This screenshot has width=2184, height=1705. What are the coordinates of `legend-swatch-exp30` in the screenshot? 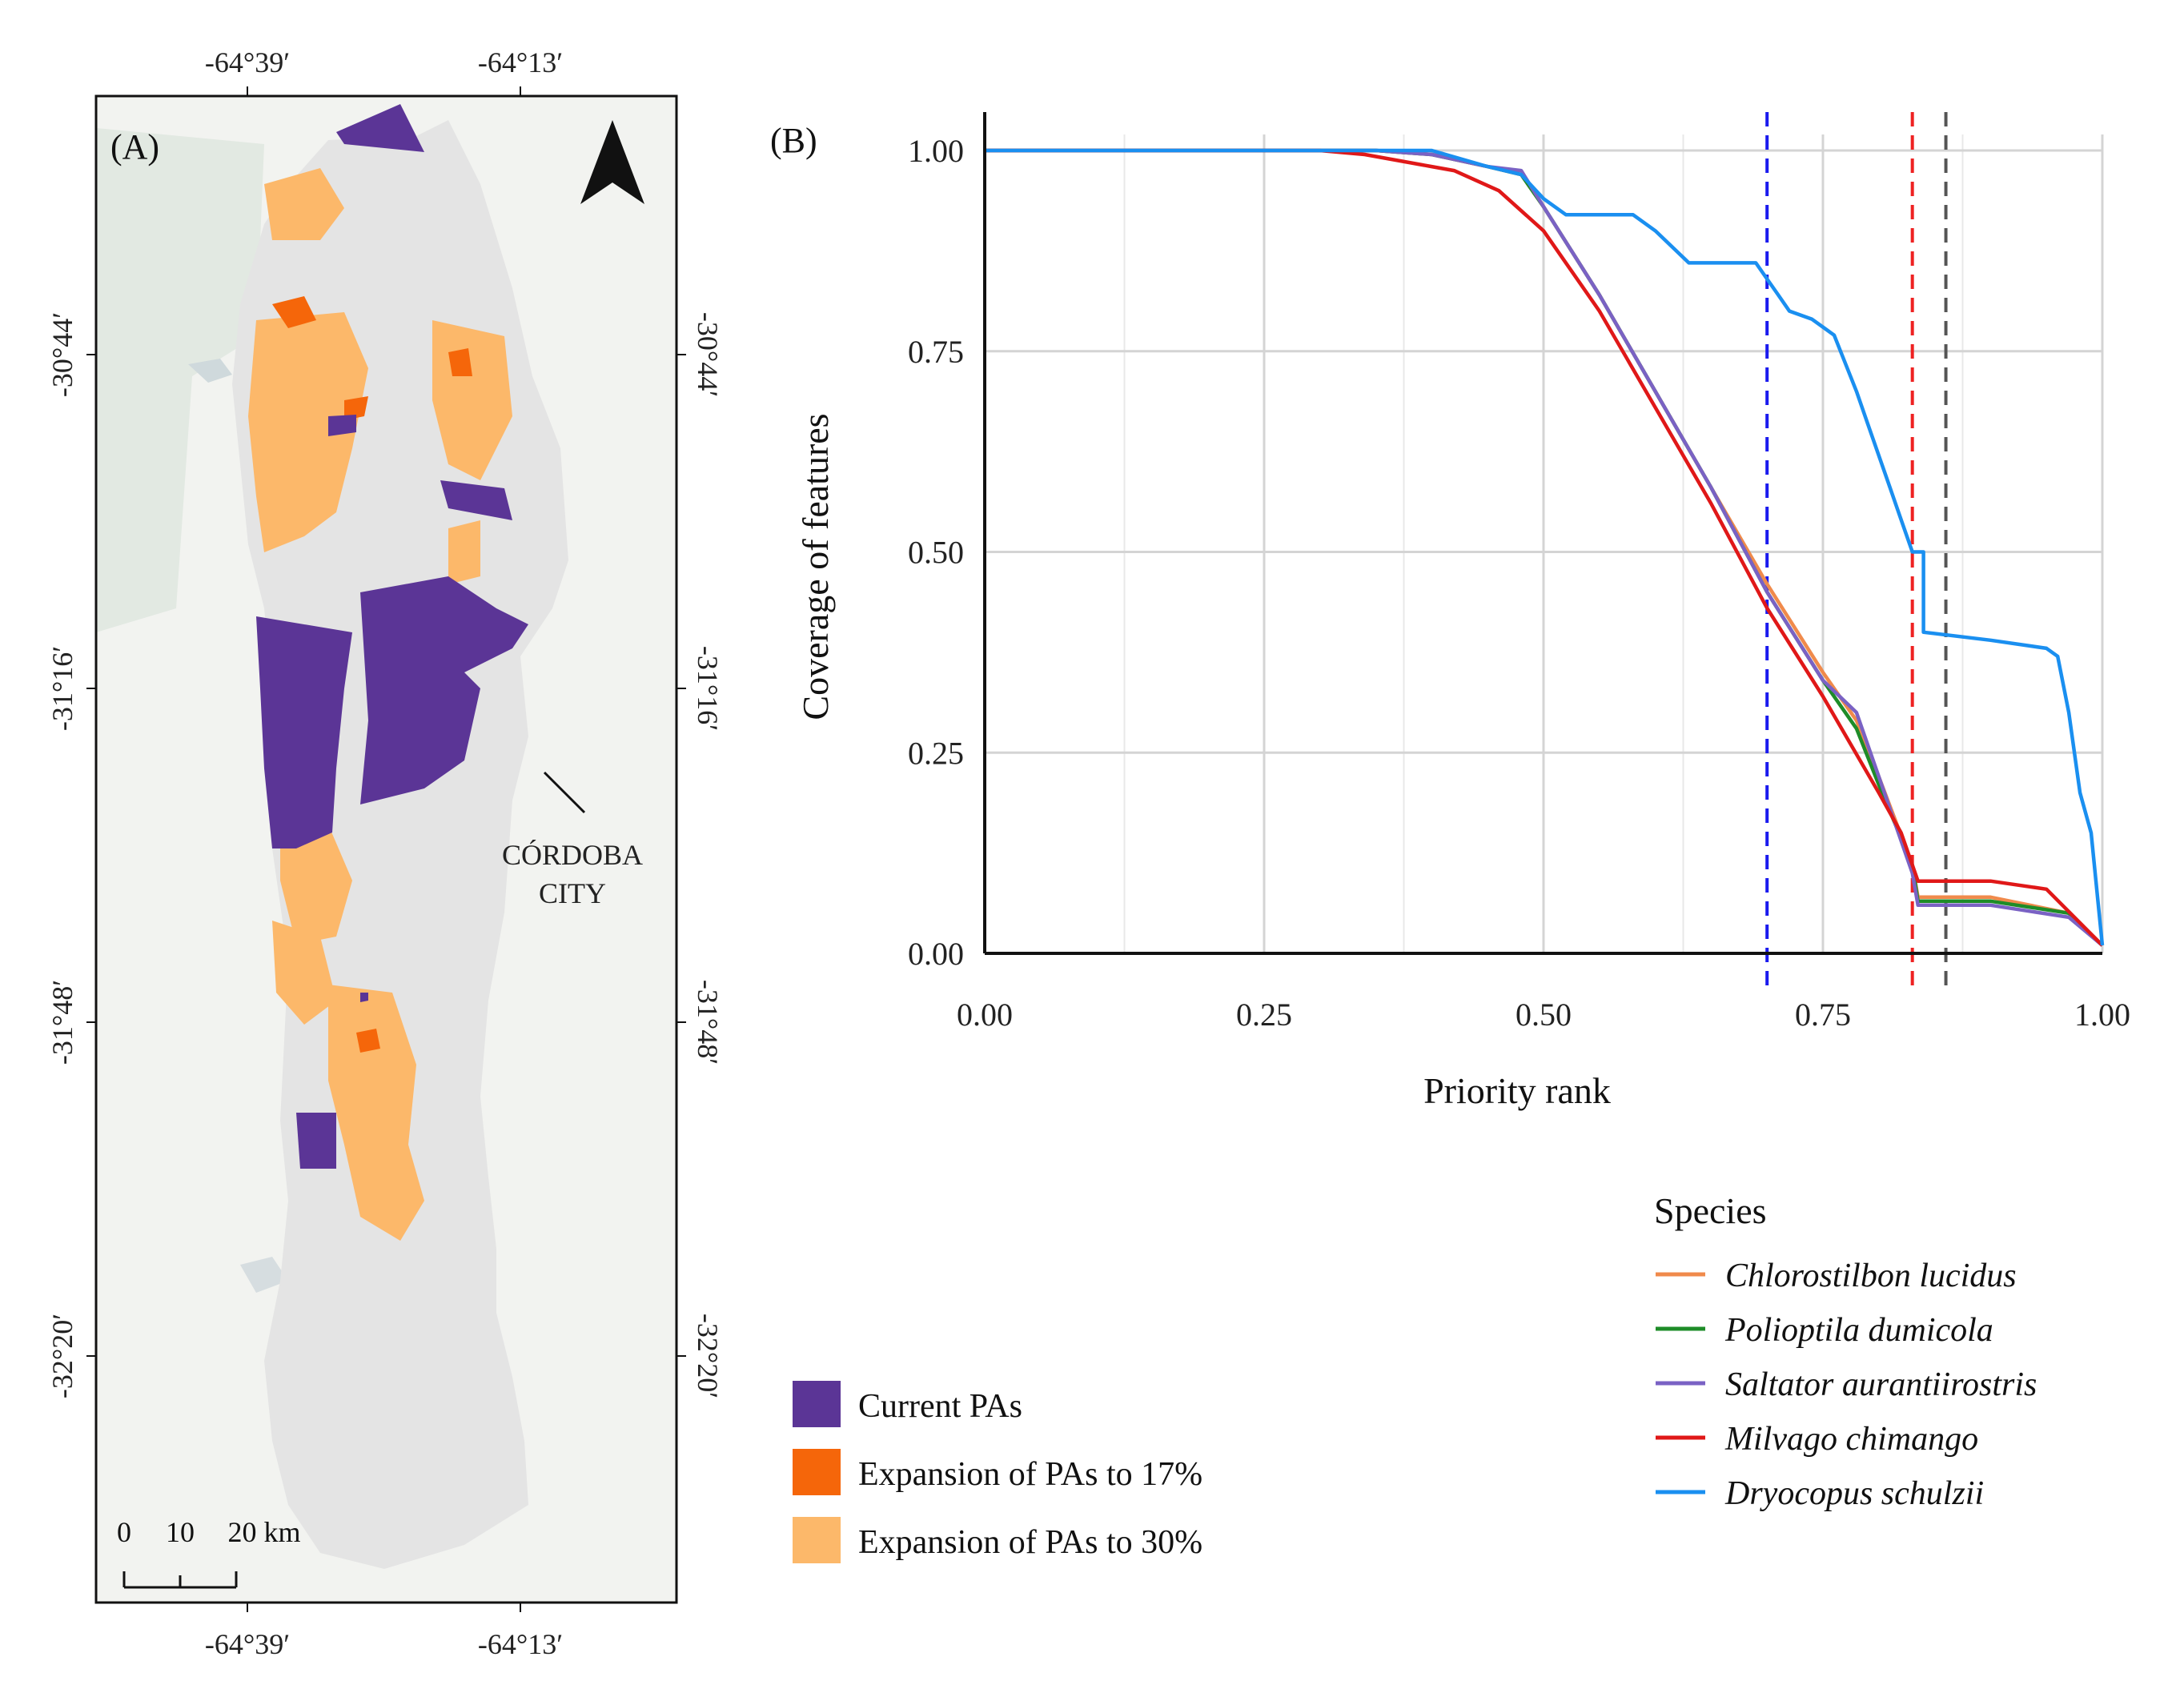 It's located at (817, 1540).